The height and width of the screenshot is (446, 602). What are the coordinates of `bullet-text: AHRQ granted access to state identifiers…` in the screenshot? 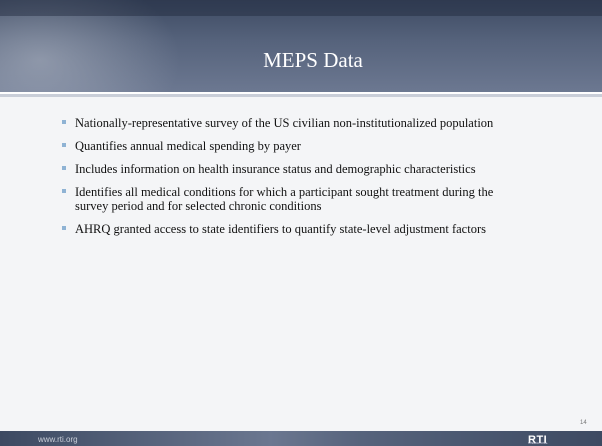 It's located at (280, 229).